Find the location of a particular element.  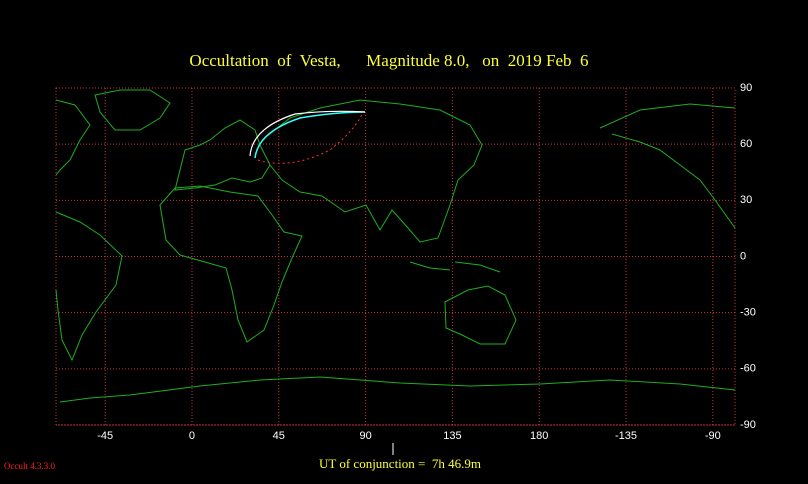

x-tick-label: -90 is located at coordinates (713, 436).